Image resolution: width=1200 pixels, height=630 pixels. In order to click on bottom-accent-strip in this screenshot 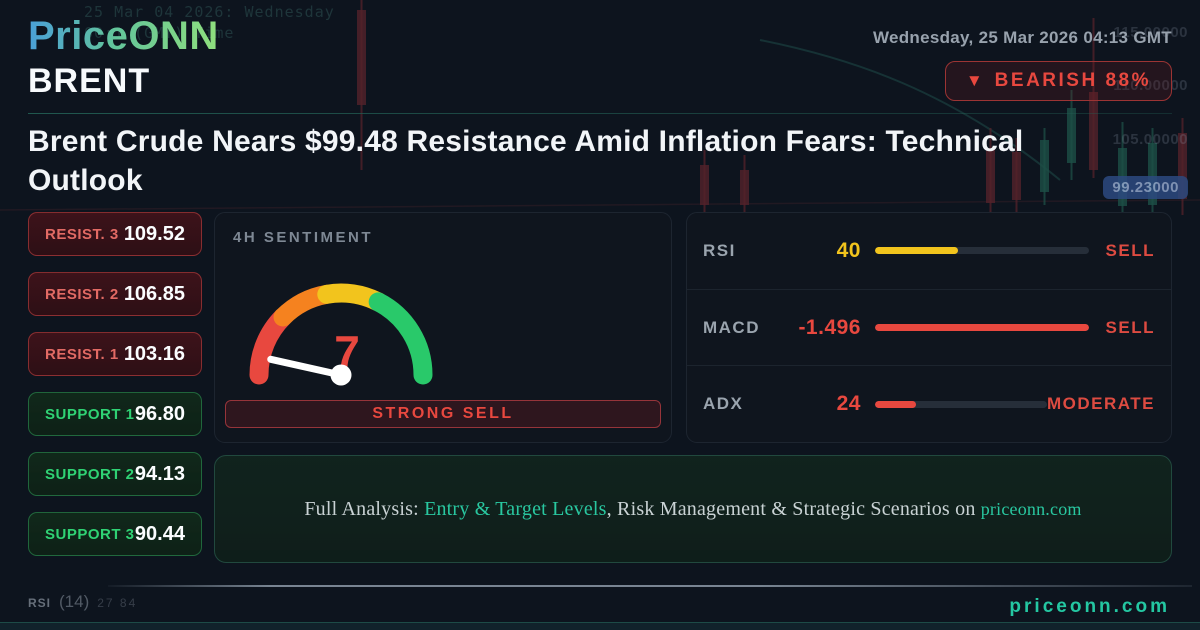, I will do `click(600, 626)`.